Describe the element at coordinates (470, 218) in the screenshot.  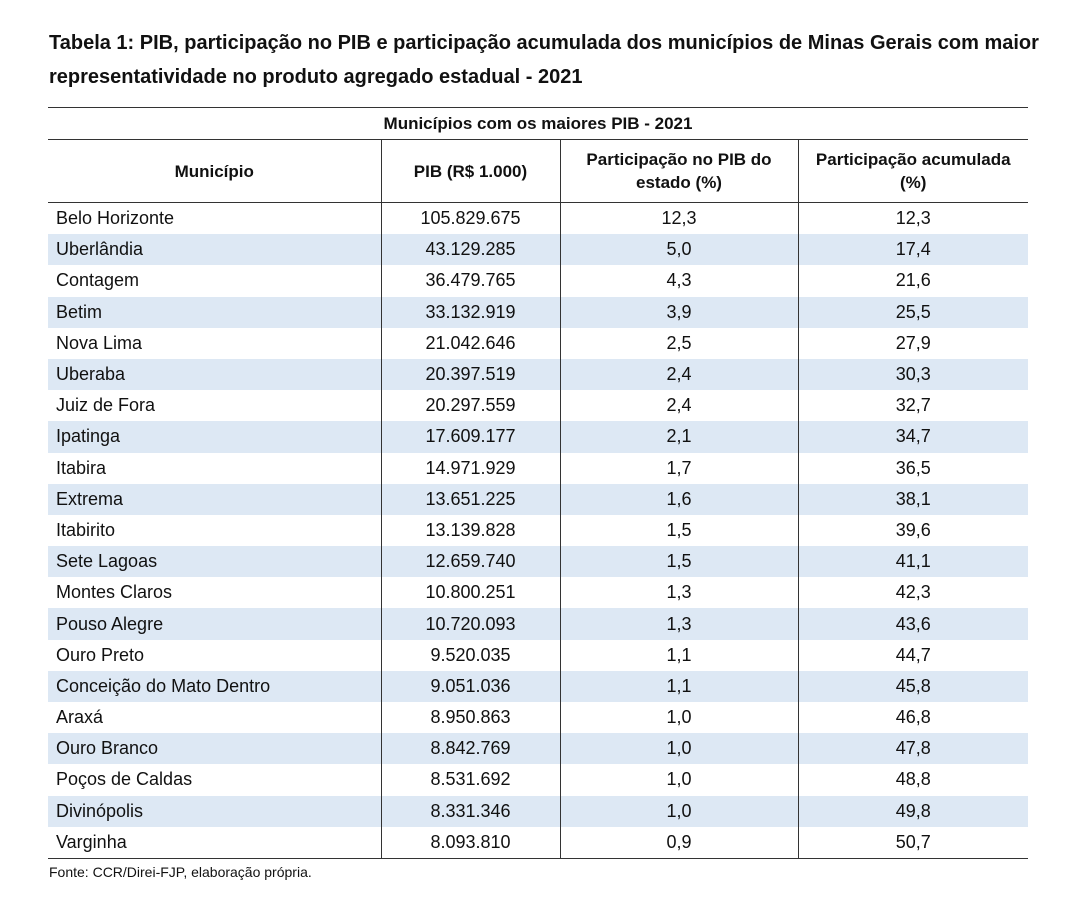
I see `cell-pib: 105.829.675` at that location.